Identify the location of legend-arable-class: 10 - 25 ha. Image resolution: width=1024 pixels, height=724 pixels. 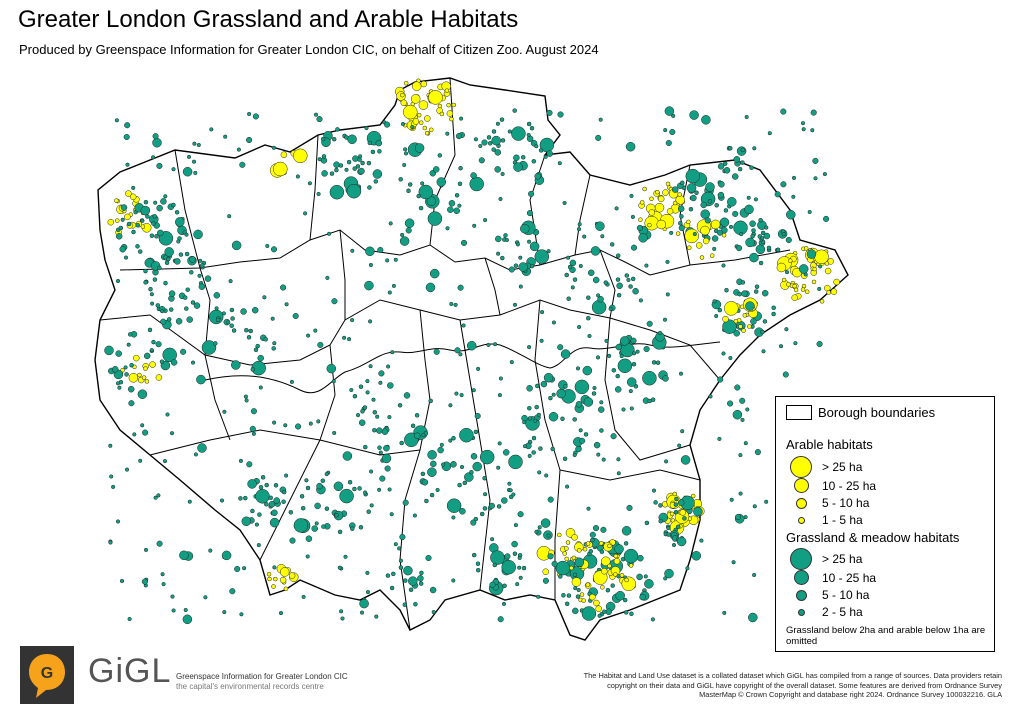
(849, 485).